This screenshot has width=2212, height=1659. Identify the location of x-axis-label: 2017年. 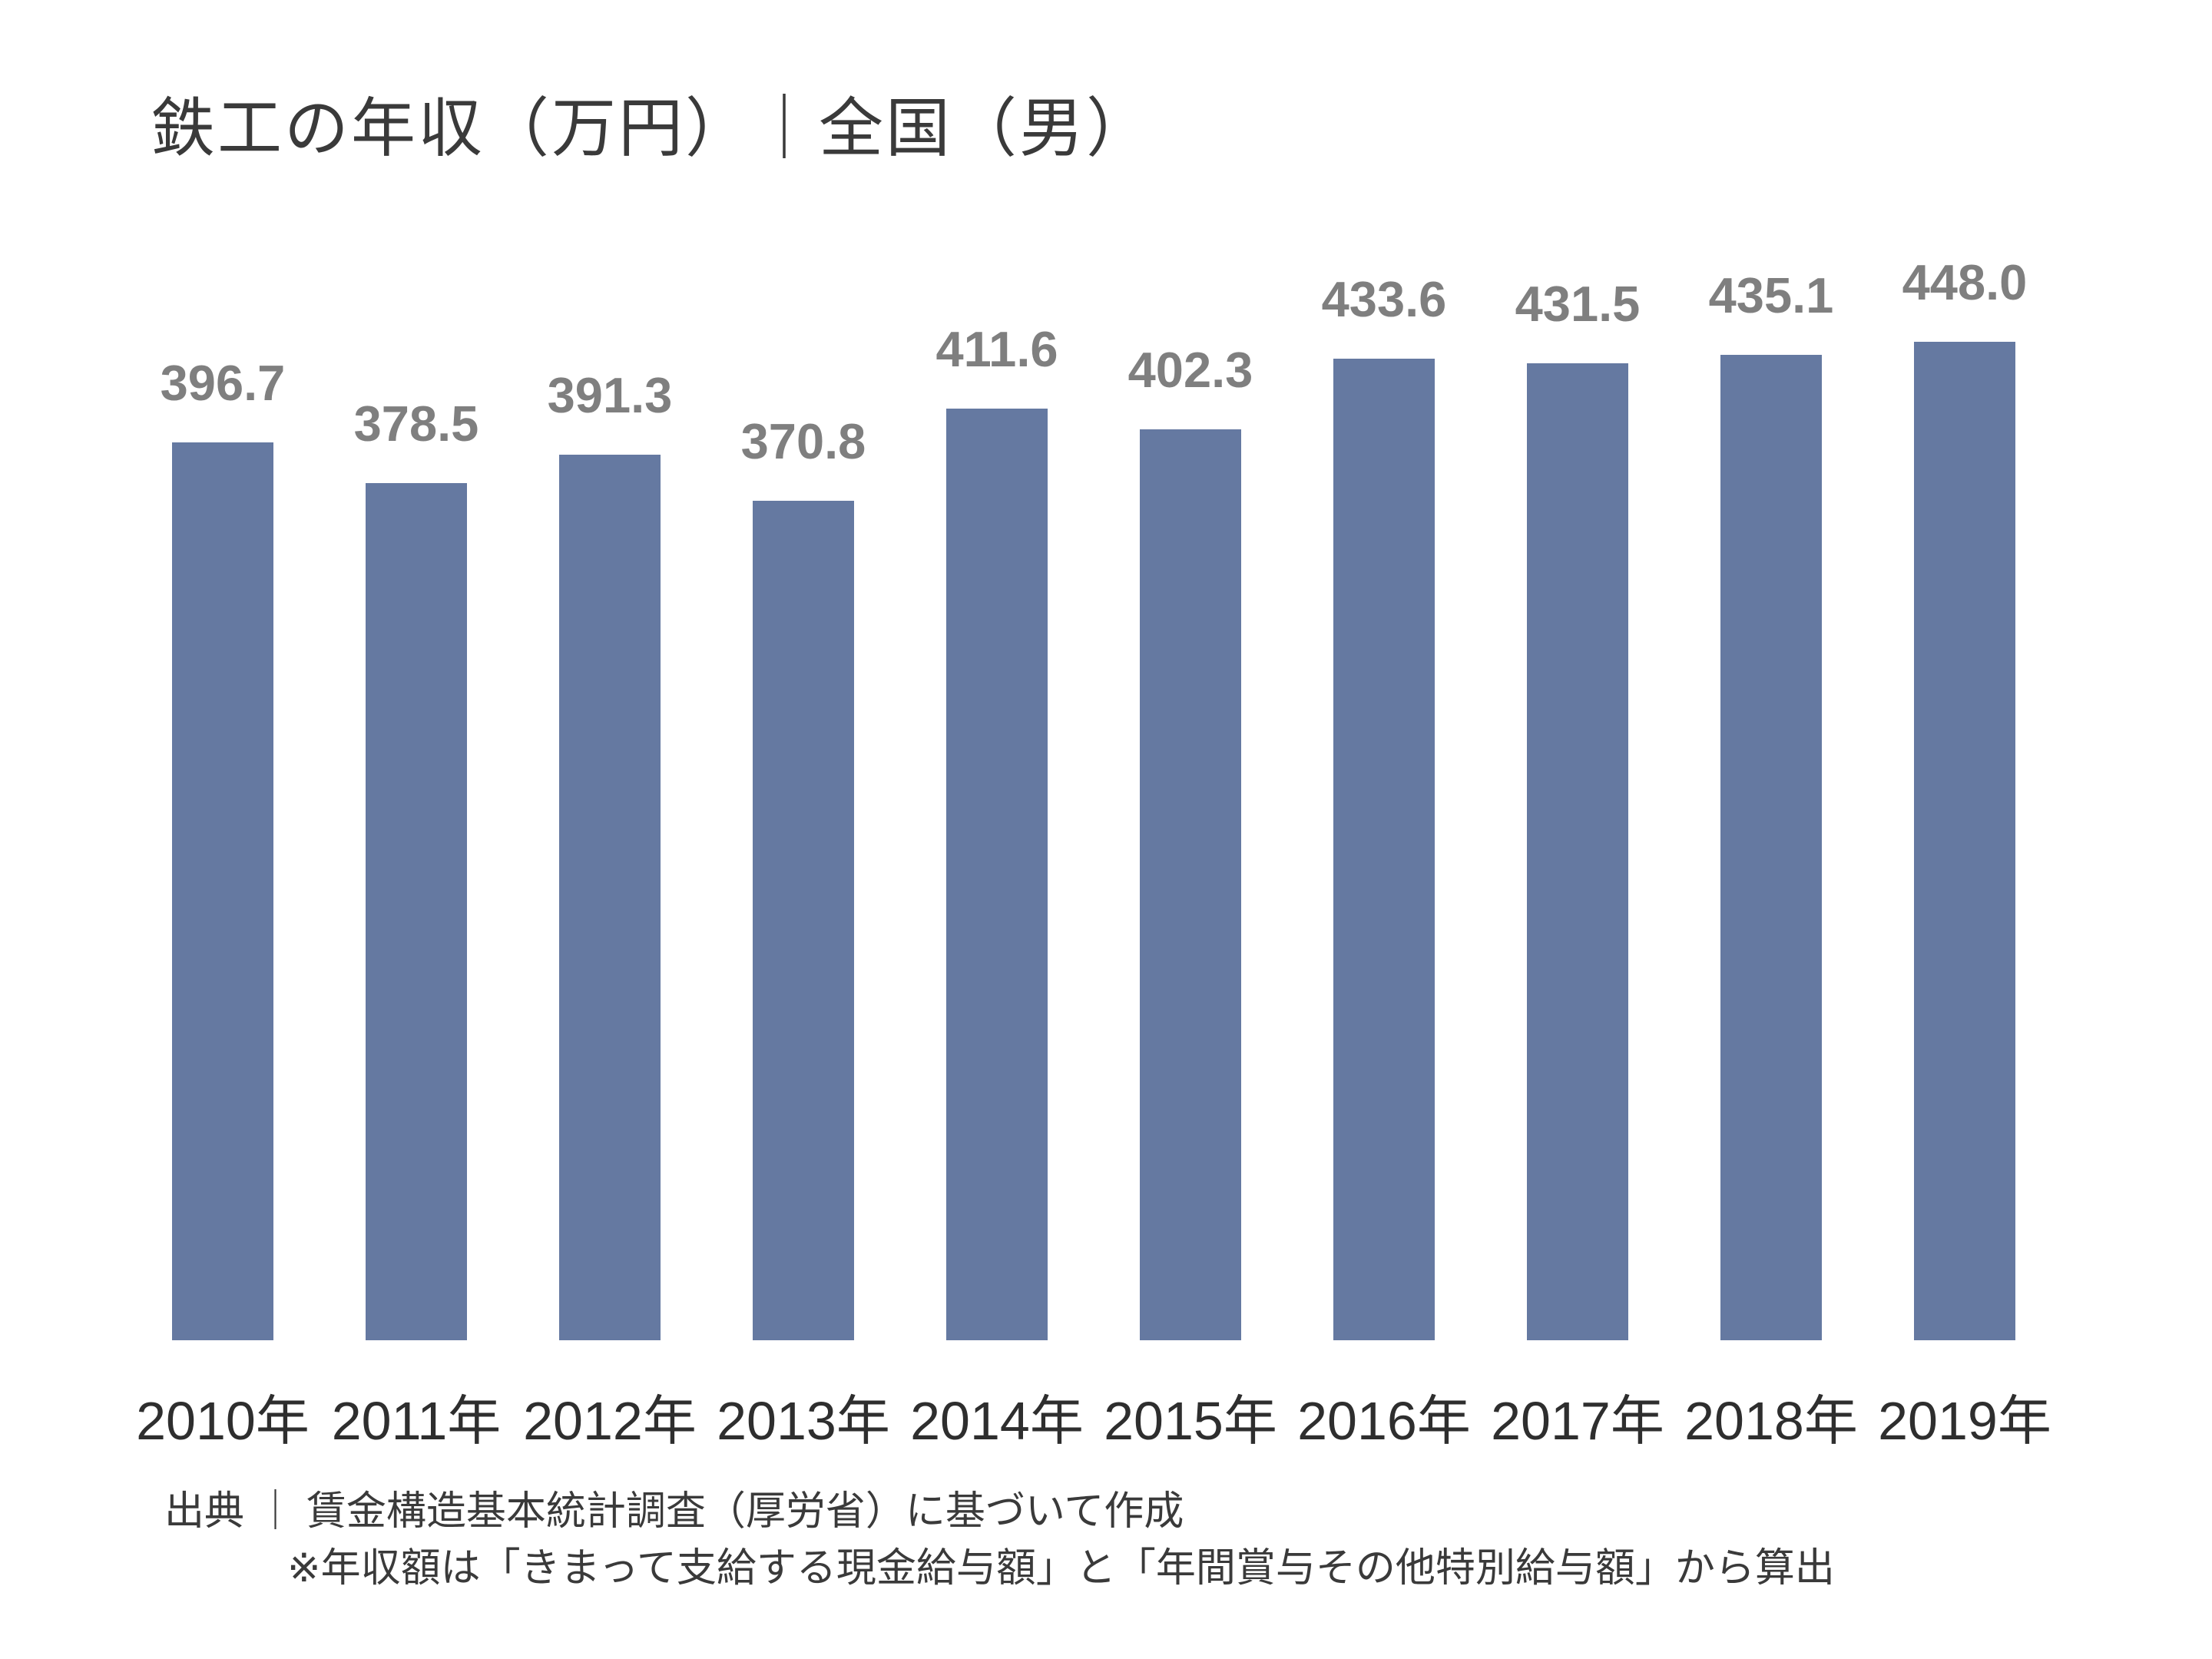
(1578, 1421).